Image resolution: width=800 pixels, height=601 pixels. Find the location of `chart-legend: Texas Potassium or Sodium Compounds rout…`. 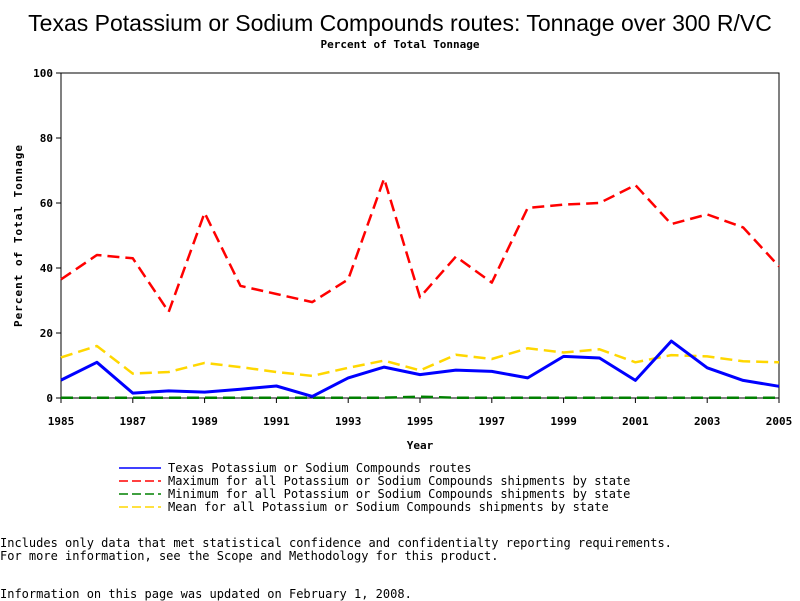

chart-legend: Texas Potassium or Sodium Compounds rout… is located at coordinates (374, 487).